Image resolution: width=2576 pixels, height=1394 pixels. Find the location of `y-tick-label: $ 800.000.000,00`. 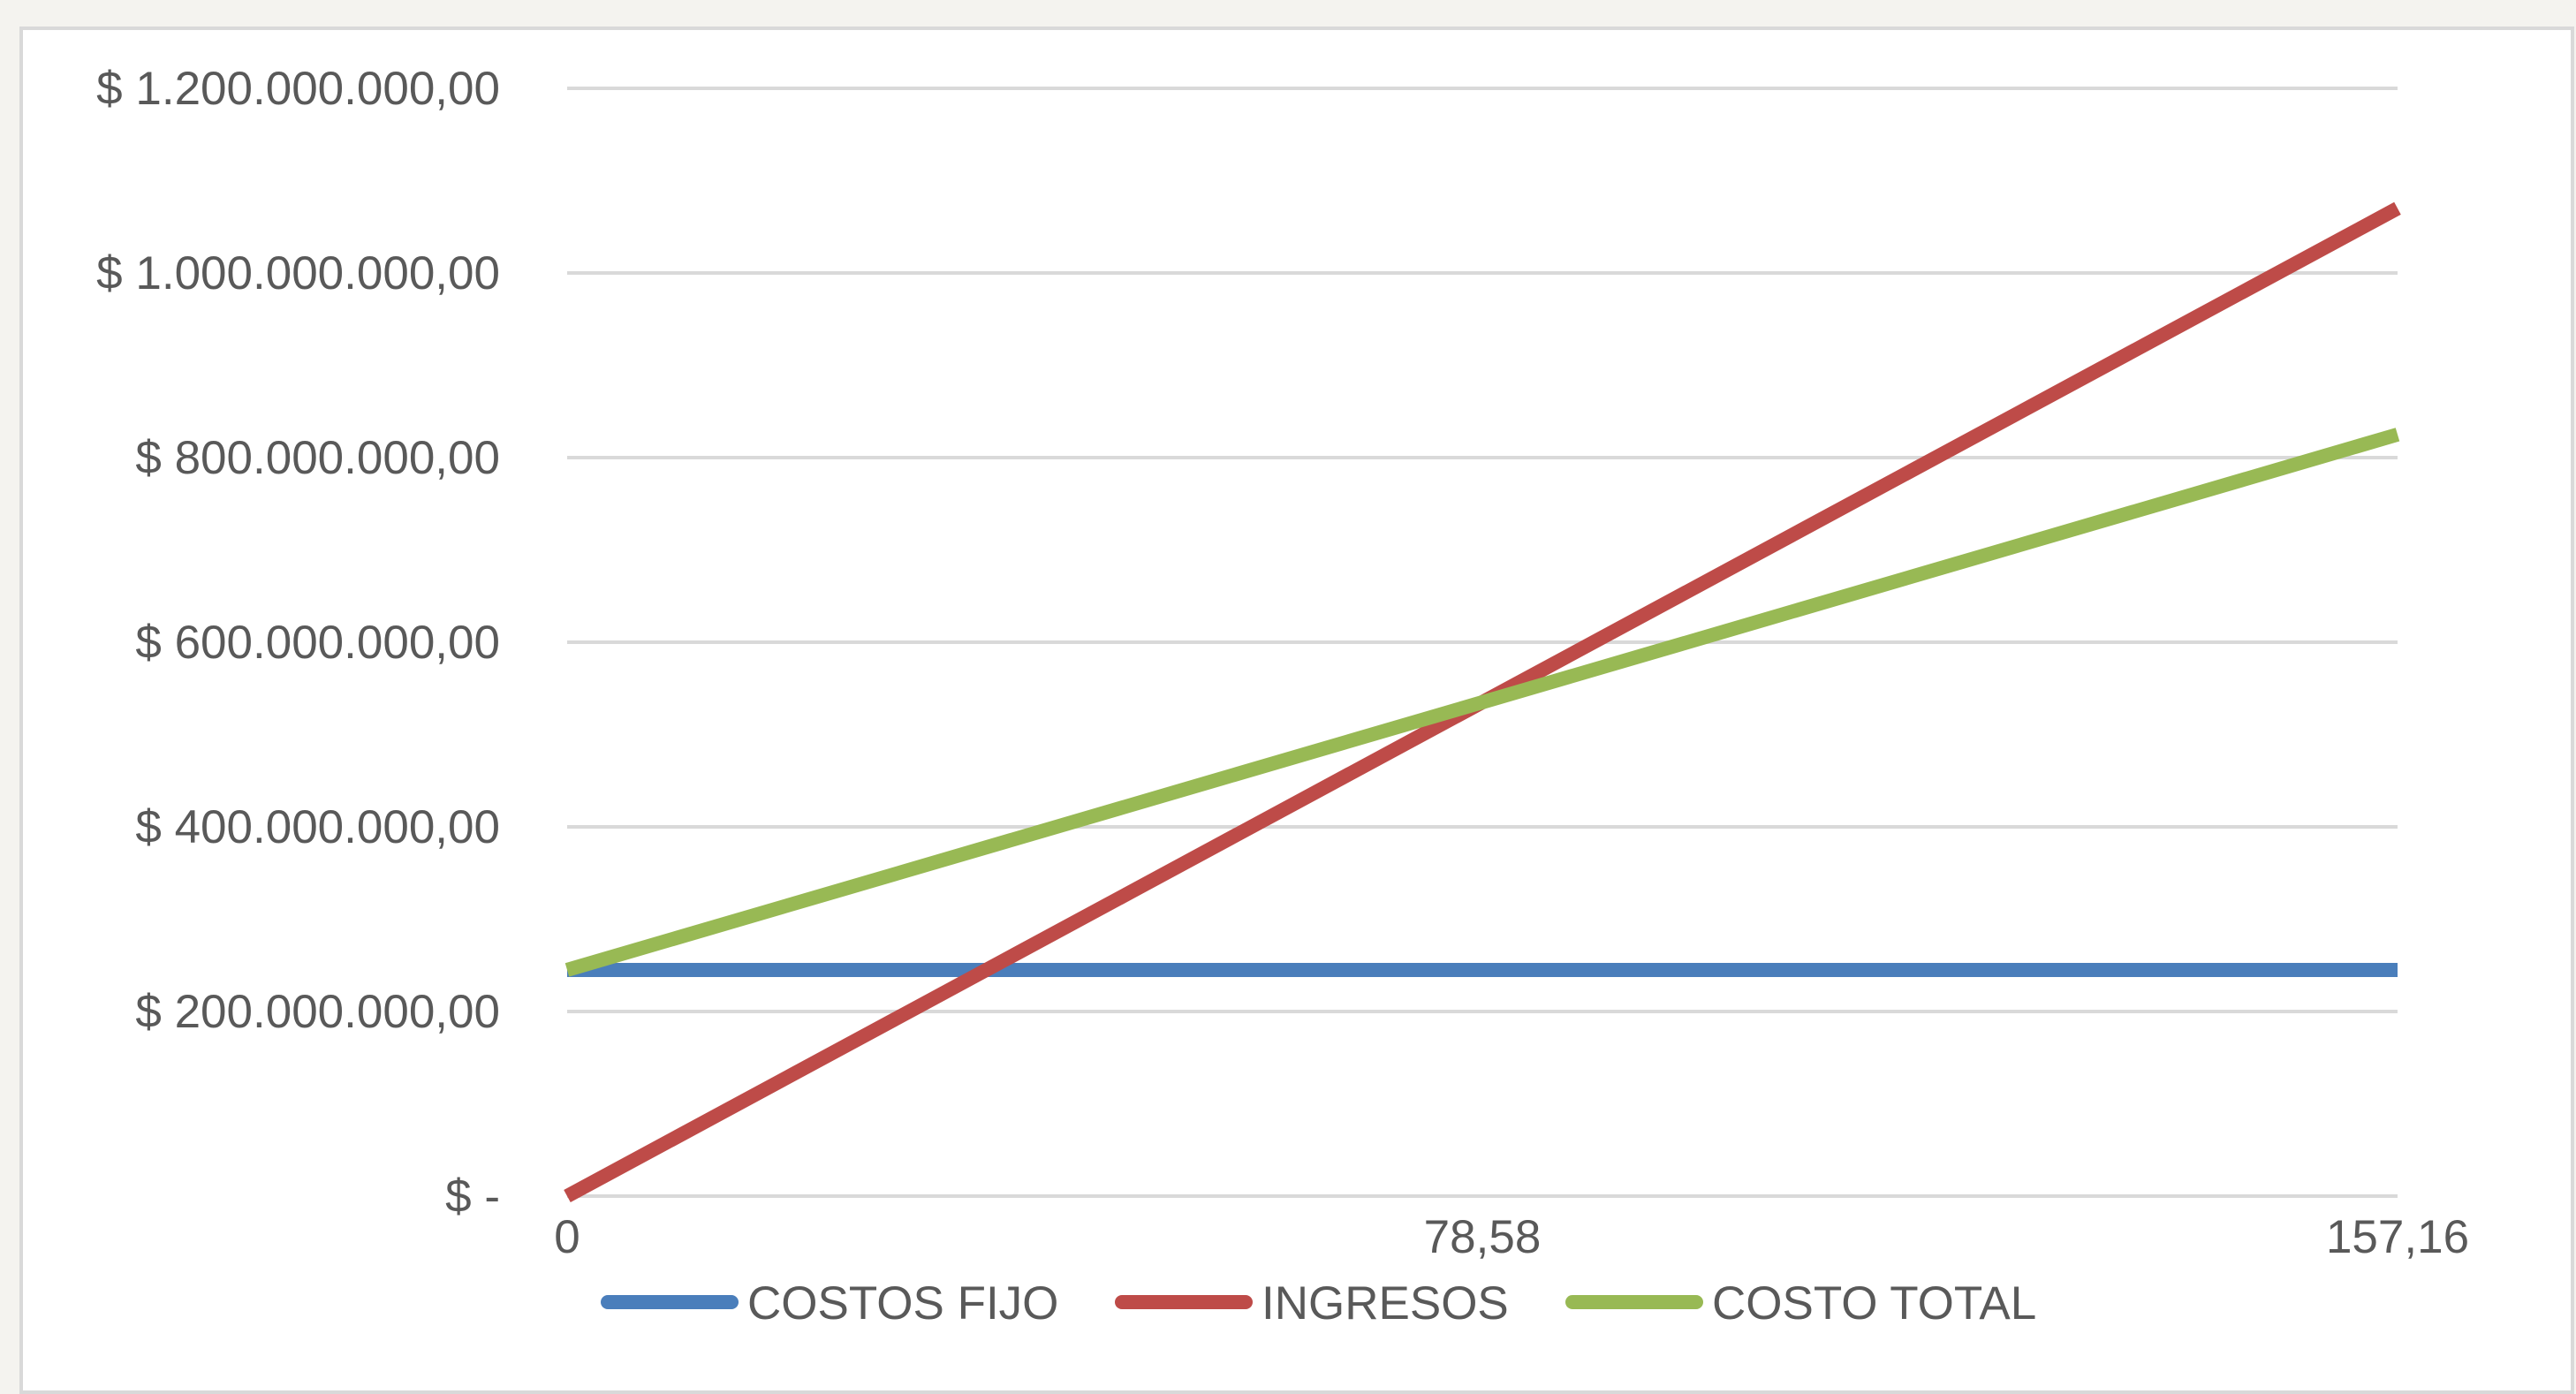

y-tick-label: $ 800.000.000,00 is located at coordinates (317, 458).